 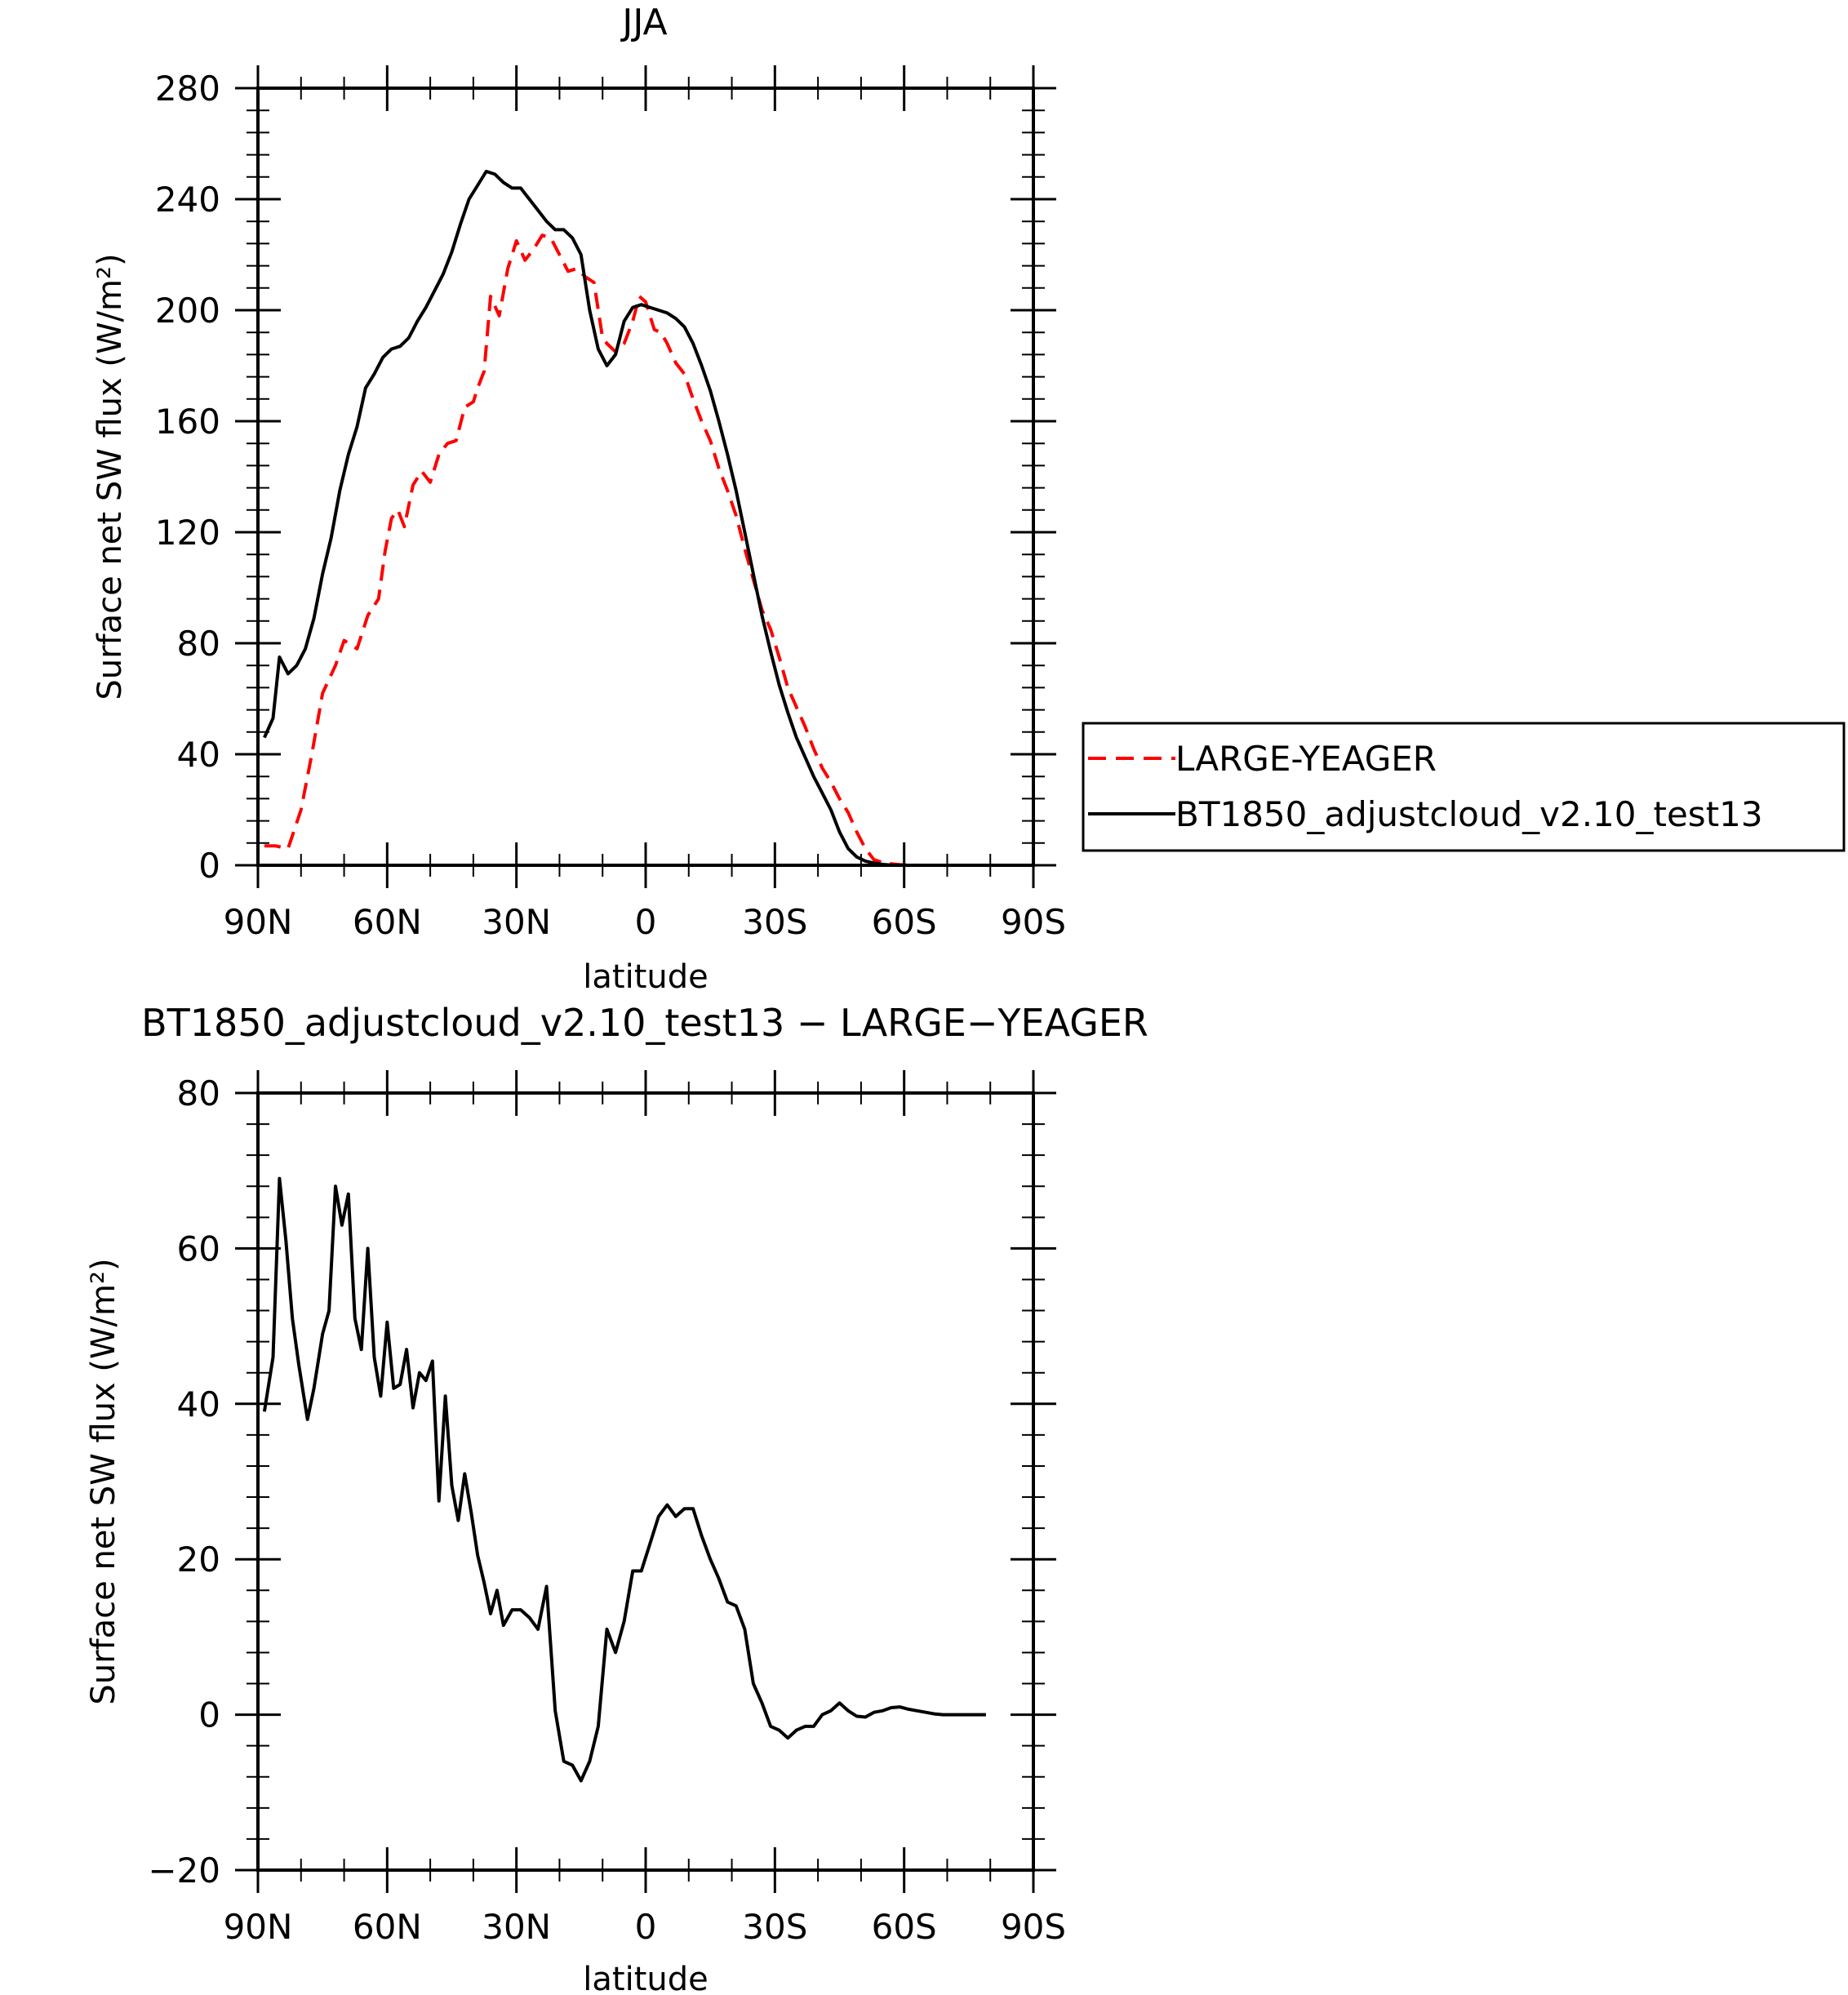 I want to click on bottom-chart-y-tick-label: 20, so click(x=198, y=1560).